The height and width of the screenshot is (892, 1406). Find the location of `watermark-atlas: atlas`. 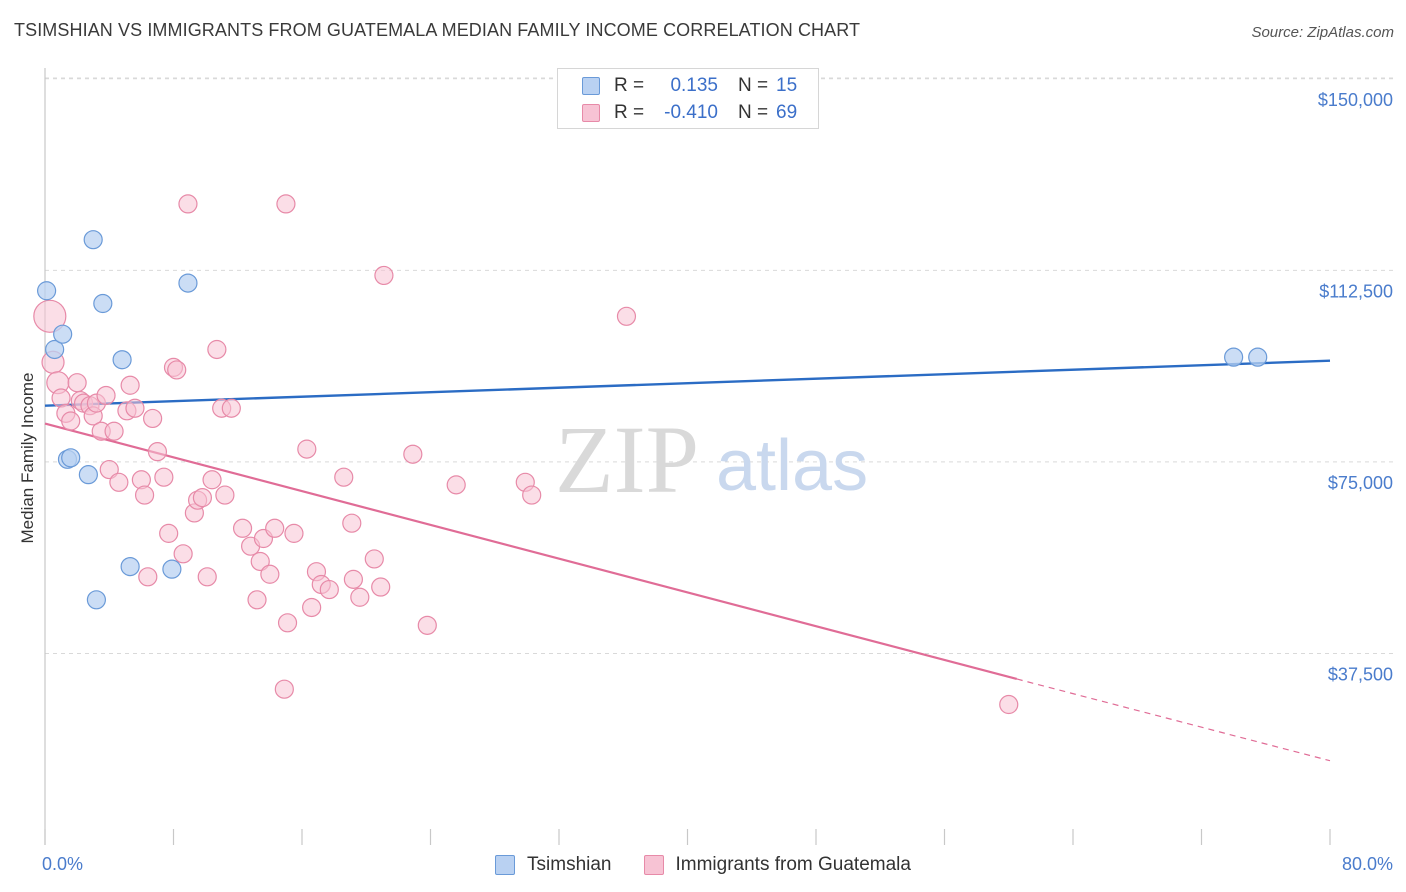

watermark-atlas: atlas is located at coordinates (792, 466).